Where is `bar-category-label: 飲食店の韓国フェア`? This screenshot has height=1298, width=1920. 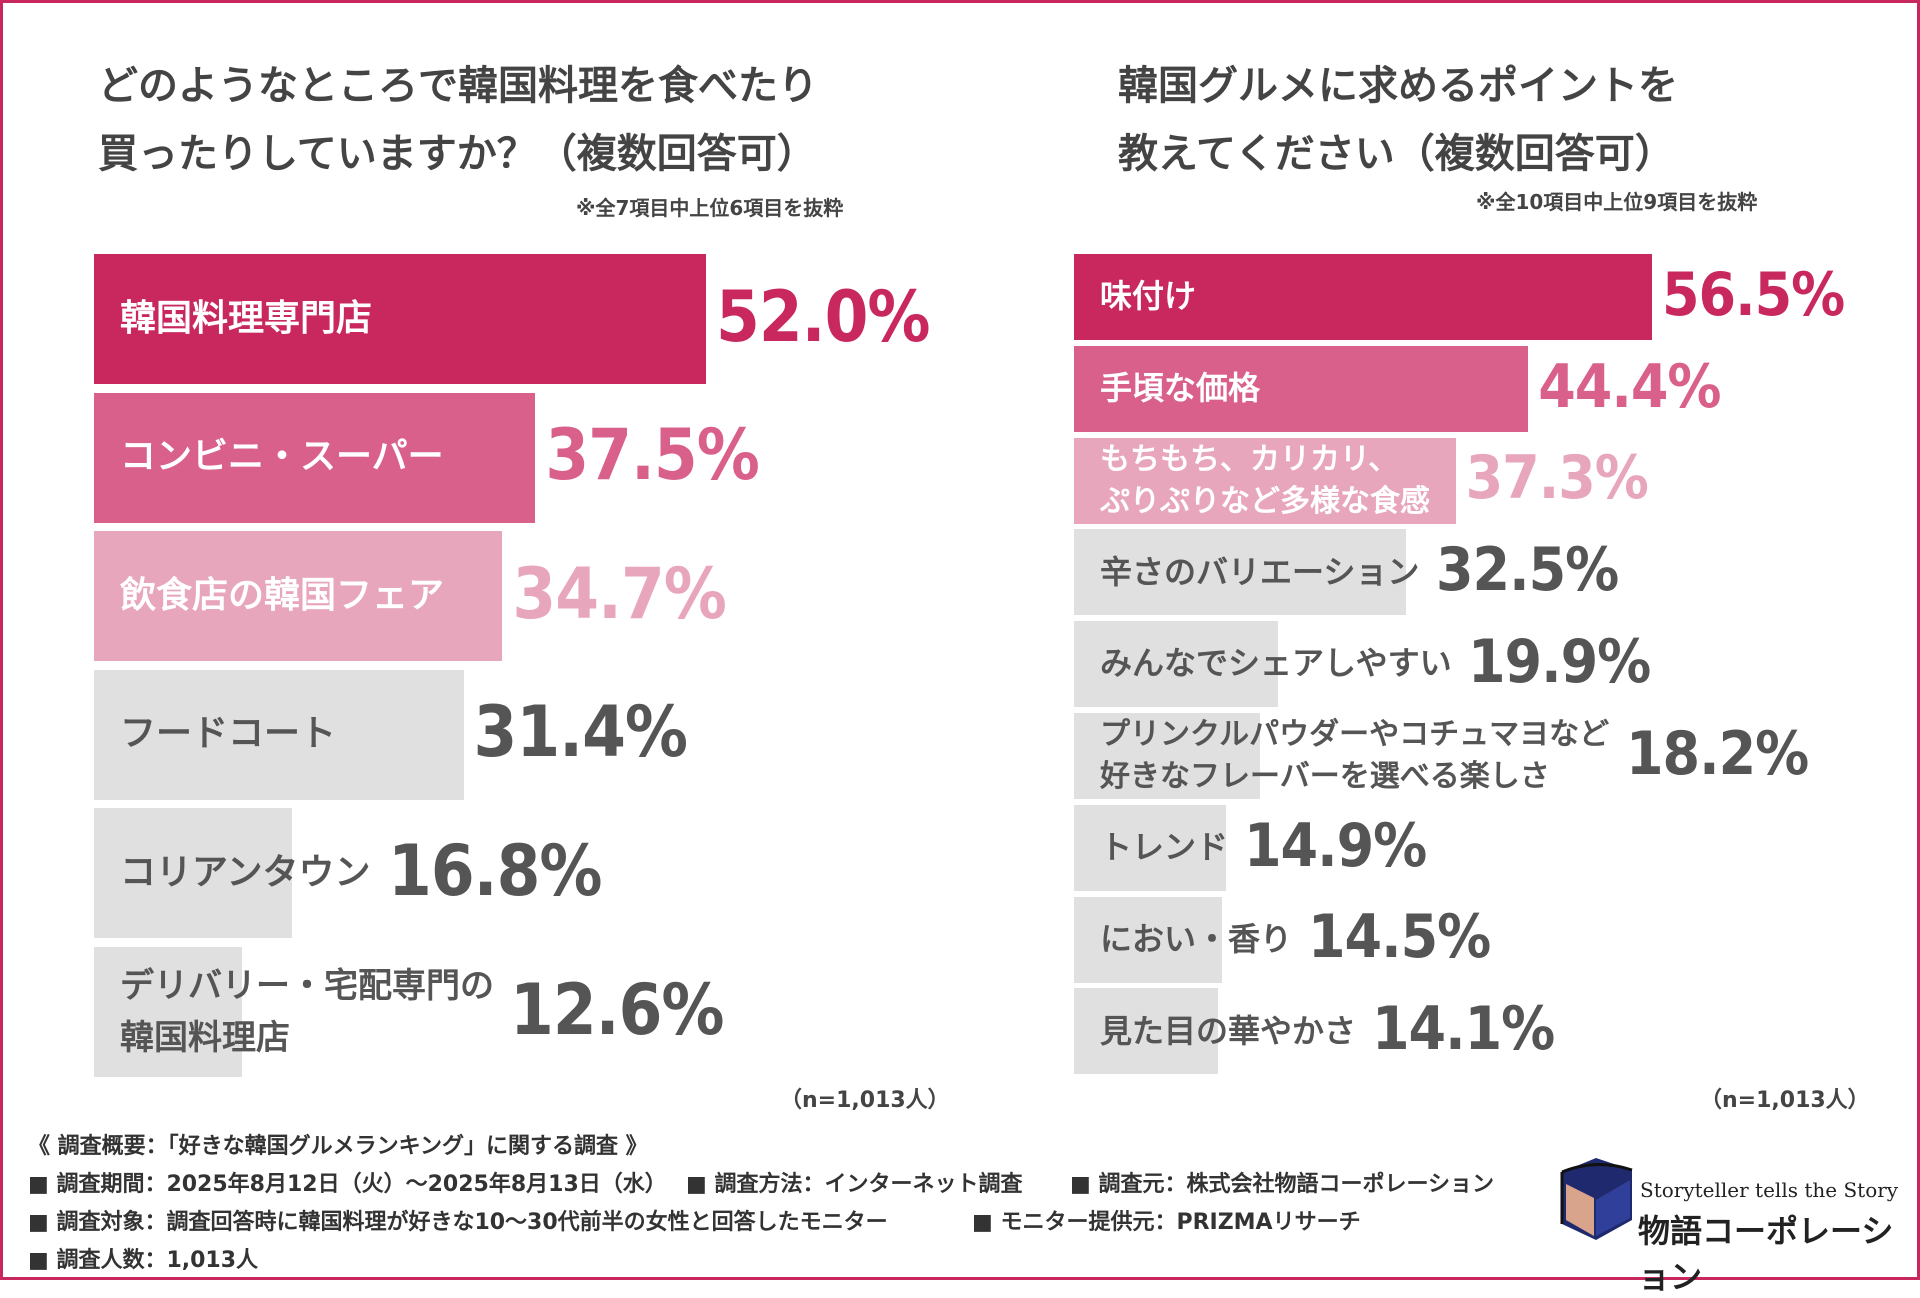 bar-category-label: 飲食店の韓国フェア is located at coordinates (282, 596).